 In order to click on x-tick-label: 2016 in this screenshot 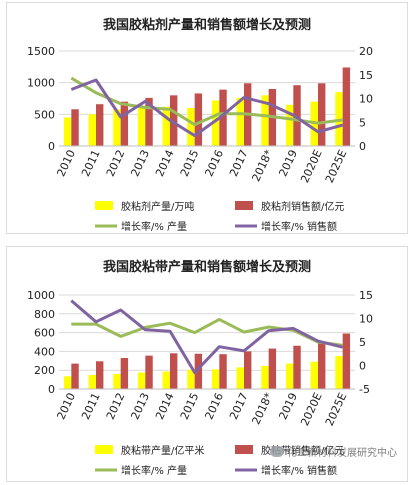, I will do `click(214, 163)`.